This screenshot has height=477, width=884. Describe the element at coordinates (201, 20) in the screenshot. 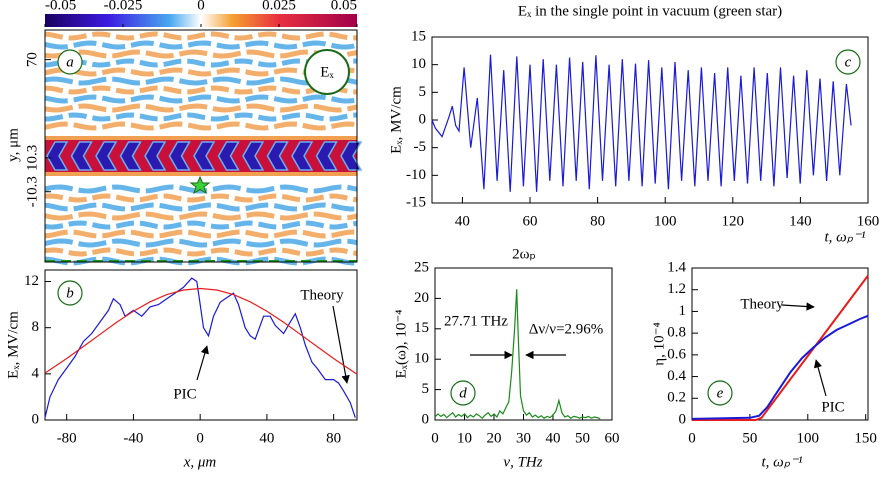

I see `colorbar` at that location.